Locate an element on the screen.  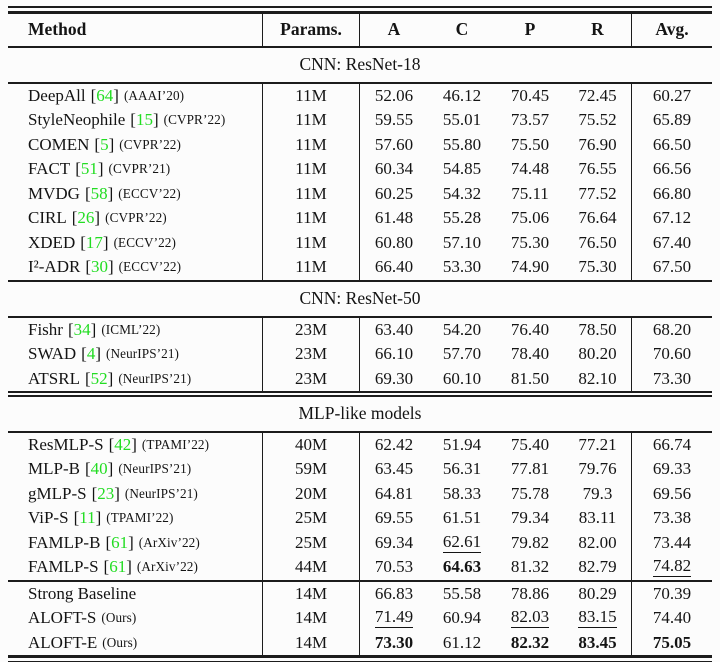
method-name: SWAD is located at coordinates (52, 354).